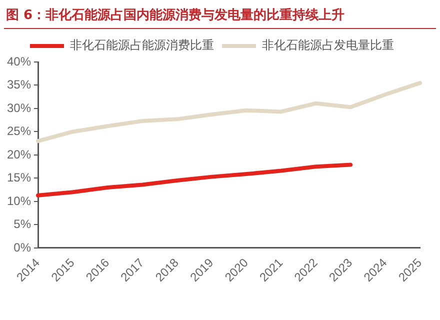  What do you see at coordinates (19, 177) in the screenshot?
I see `y-tick-label: 15%` at bounding box center [19, 177].